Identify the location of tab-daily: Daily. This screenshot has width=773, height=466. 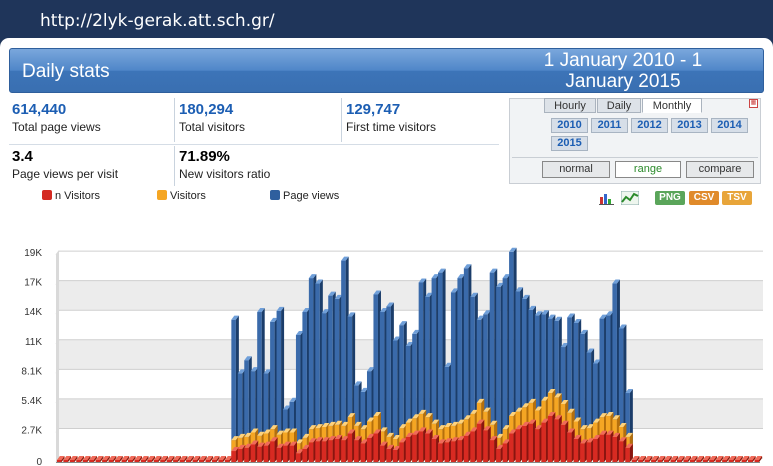
(619, 105).